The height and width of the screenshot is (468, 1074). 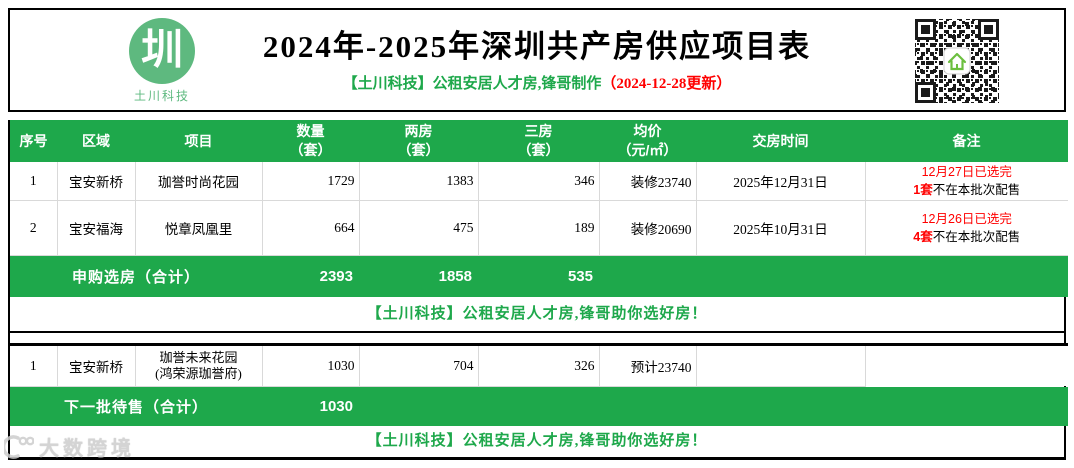 What do you see at coordinates (966, 228) in the screenshot?
I see `cell-remark: 12月26日已选完 4套不在本批次配售` at bounding box center [966, 228].